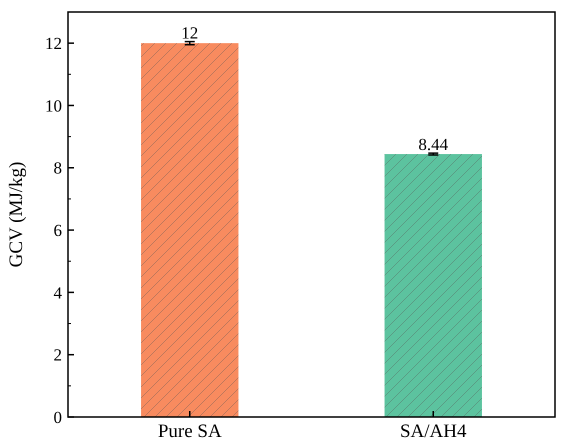 The image size is (564, 446). Describe the element at coordinates (53, 44) in the screenshot. I see `y-tick-label: 12` at that location.